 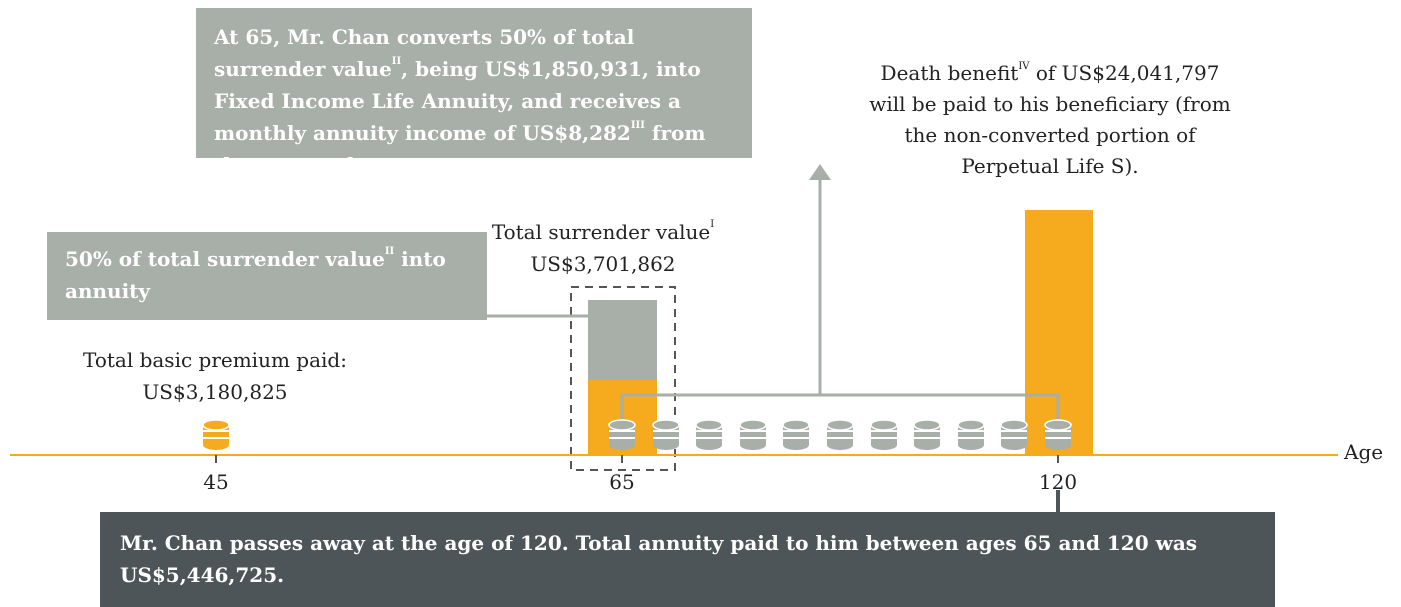 I want to click on annuity-bracket, so click(x=840, y=407).